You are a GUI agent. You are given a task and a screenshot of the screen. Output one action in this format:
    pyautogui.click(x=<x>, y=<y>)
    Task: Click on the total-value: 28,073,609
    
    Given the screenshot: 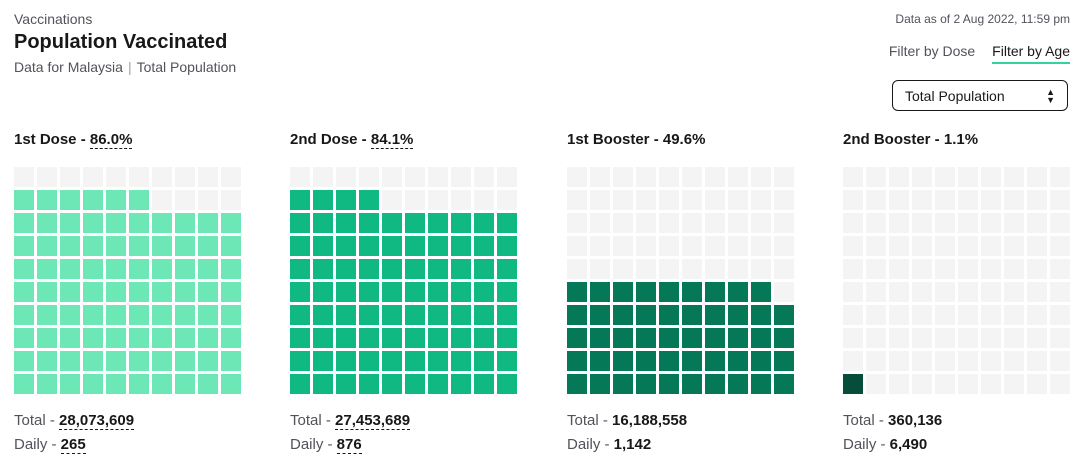 What is the action you would take?
    pyautogui.click(x=97, y=421)
    